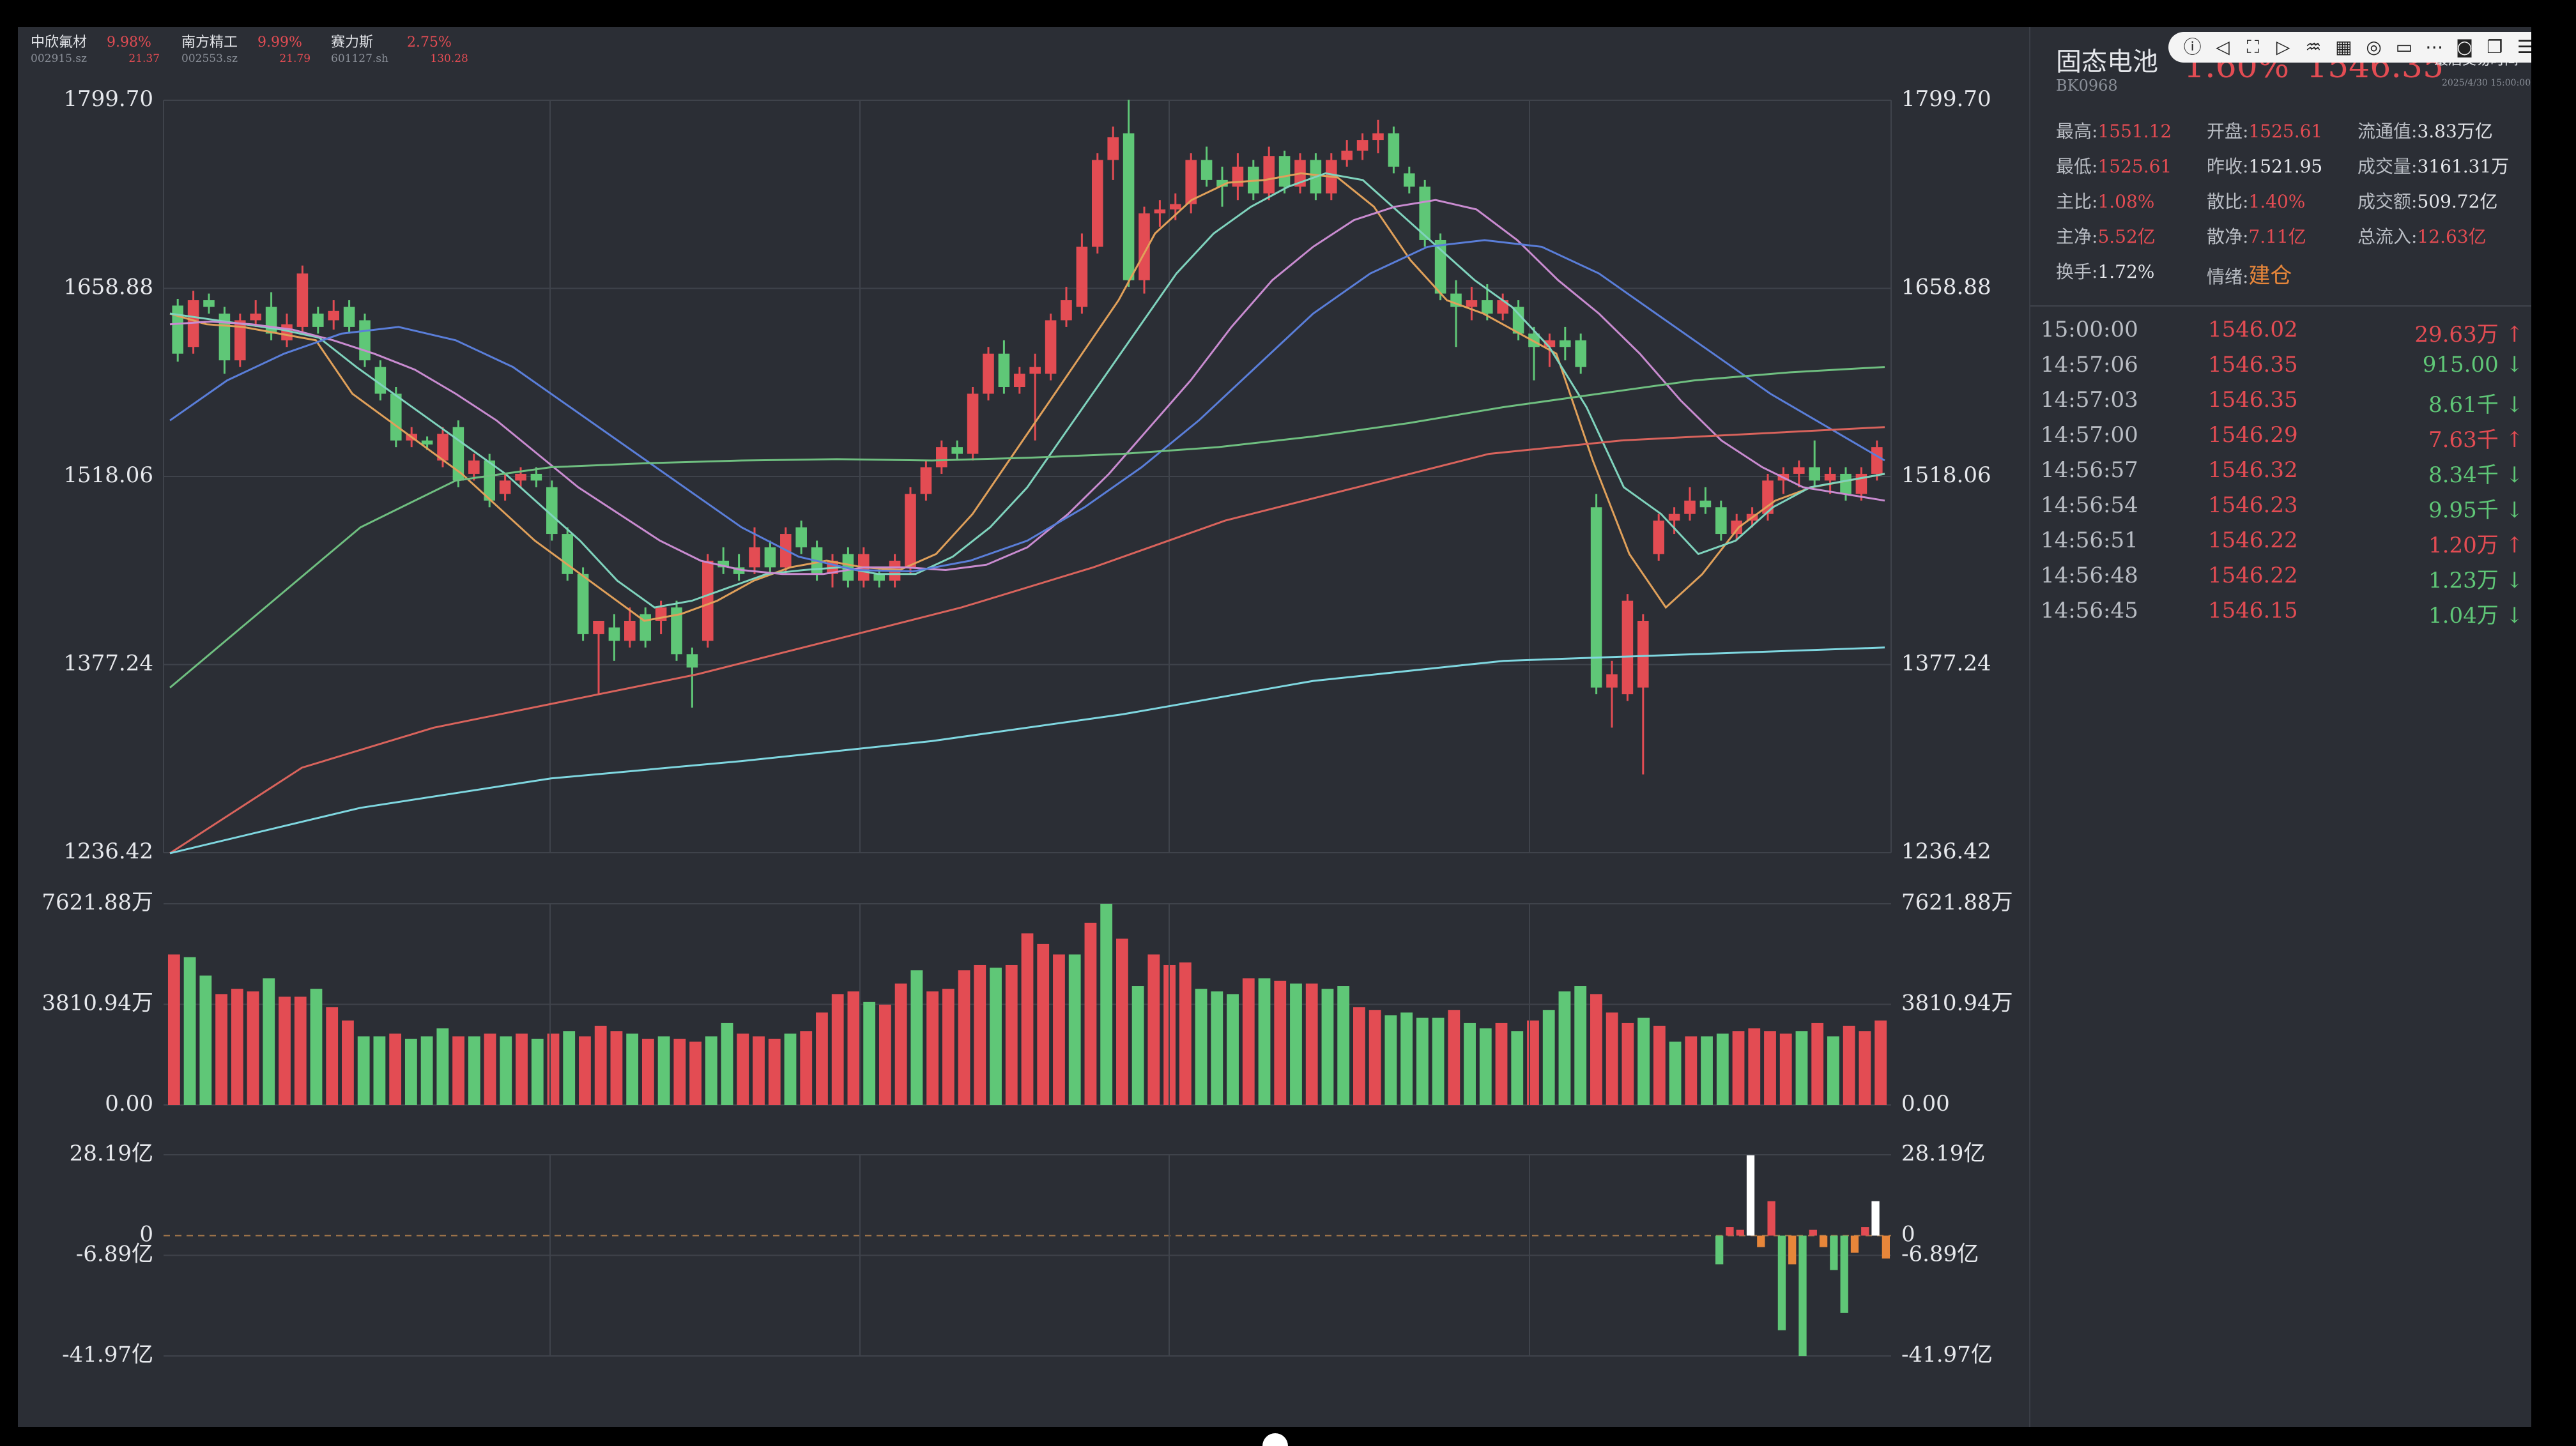  I want to click on tick-row: 14:56:45 1546.15 1.04万 ↓, so click(2282, 616).